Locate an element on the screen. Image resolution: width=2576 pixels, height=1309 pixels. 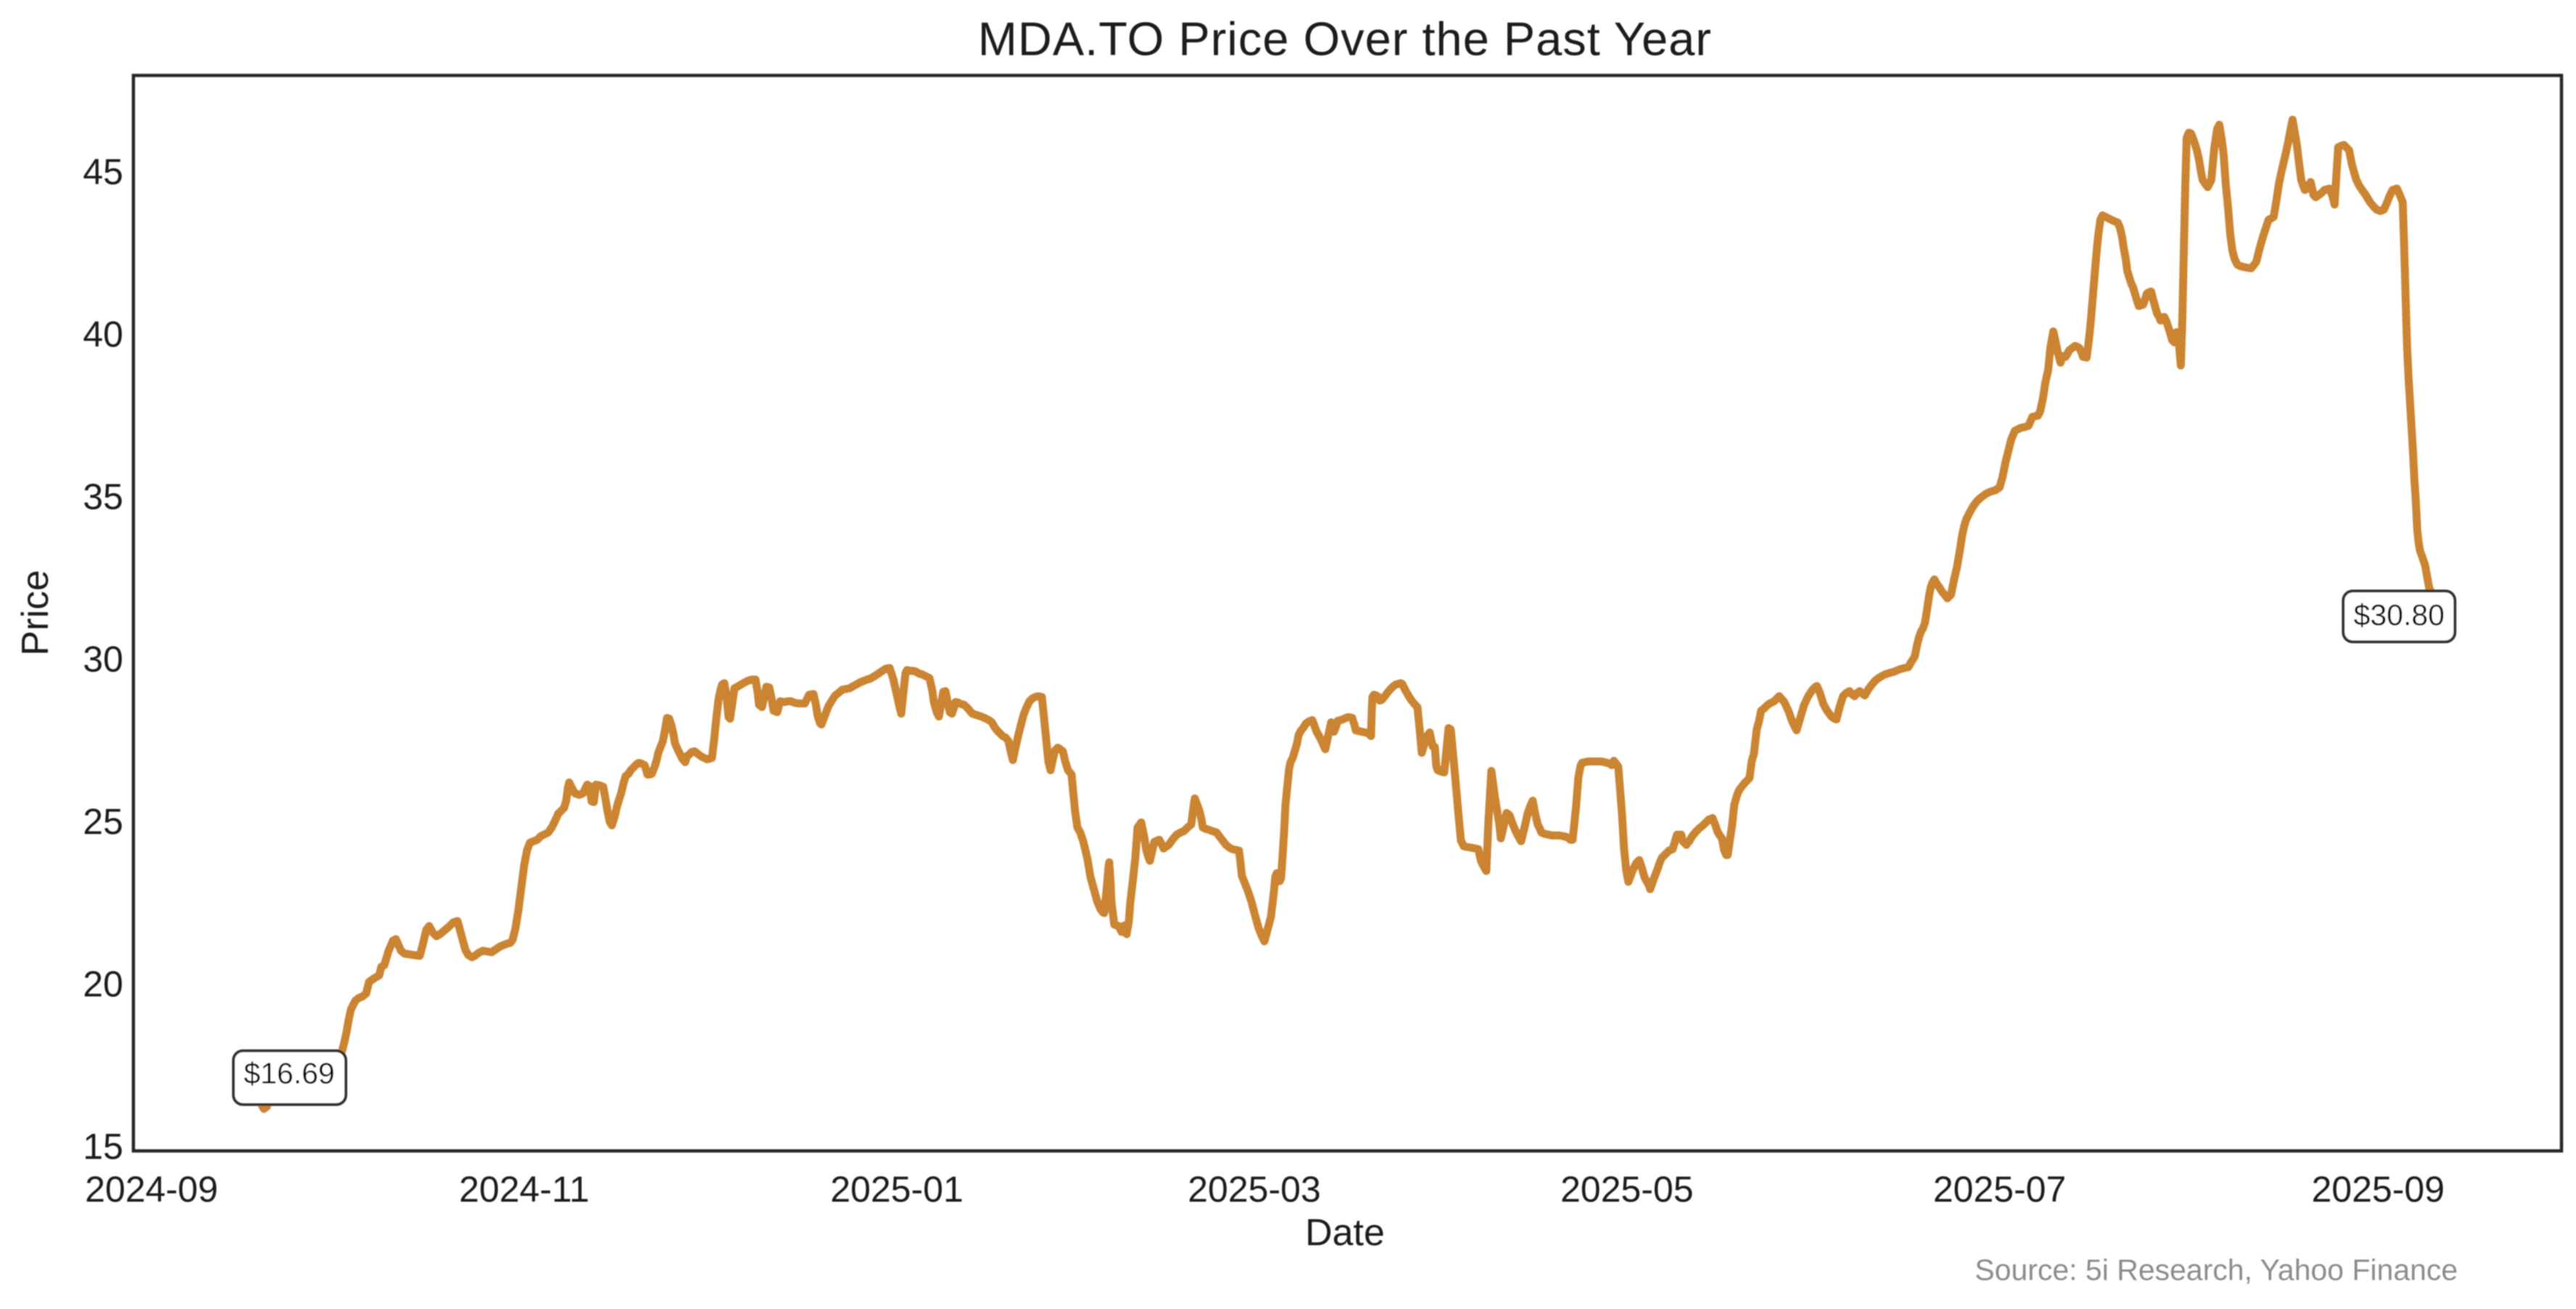
svg-text: $16.69 is located at coordinates (289, 1073).